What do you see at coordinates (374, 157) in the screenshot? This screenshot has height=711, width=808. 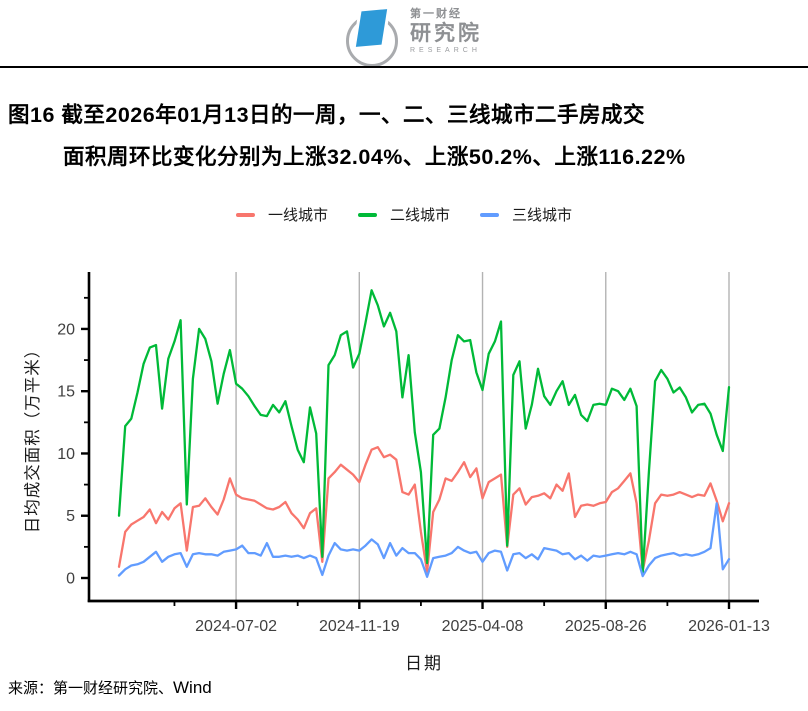 I see `figure-title-line2: 面积周环比变化分别为上涨32.04%、上涨50.2%、上涨116.22%` at bounding box center [374, 157].